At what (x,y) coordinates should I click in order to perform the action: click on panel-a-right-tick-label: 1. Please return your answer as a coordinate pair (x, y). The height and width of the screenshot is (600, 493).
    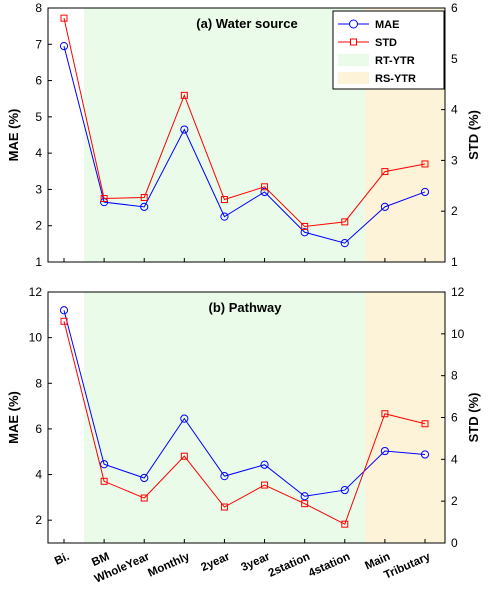
    Looking at the image, I should click on (454, 262).